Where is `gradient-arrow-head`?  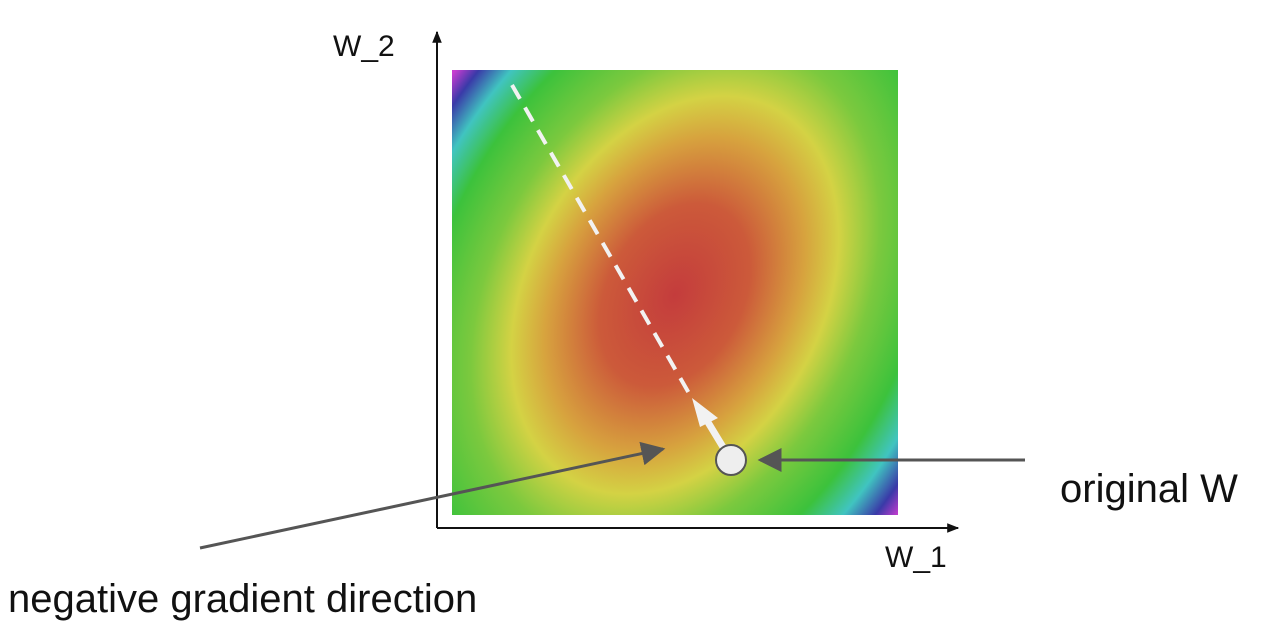 gradient-arrow-head is located at coordinates (705, 412).